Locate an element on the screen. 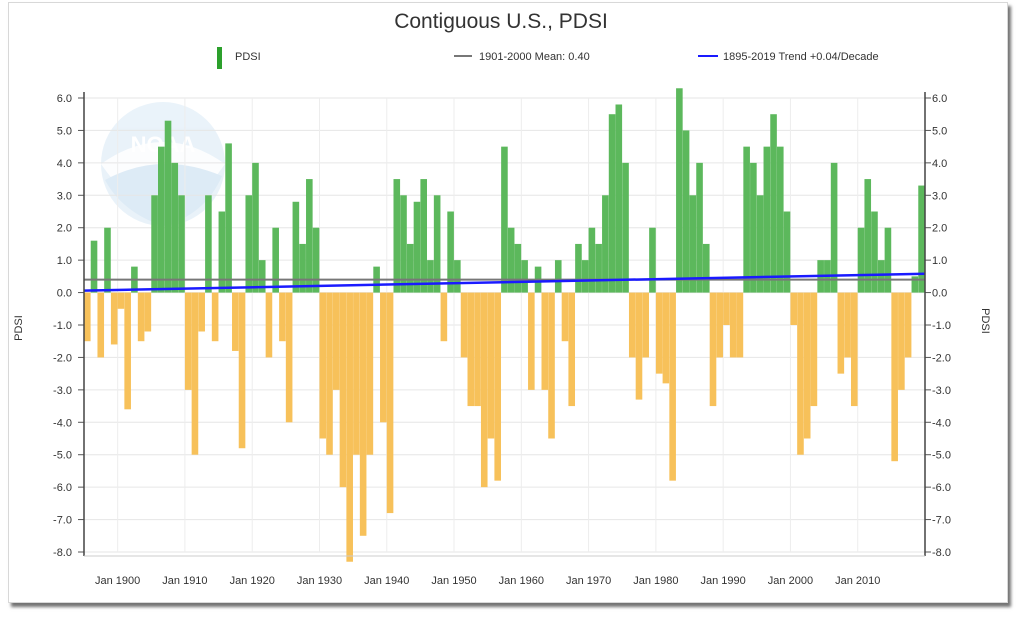 Image resolution: width=1024 pixels, height=617 pixels. y-tick-label-left: 4.0 is located at coordinates (64, 164).